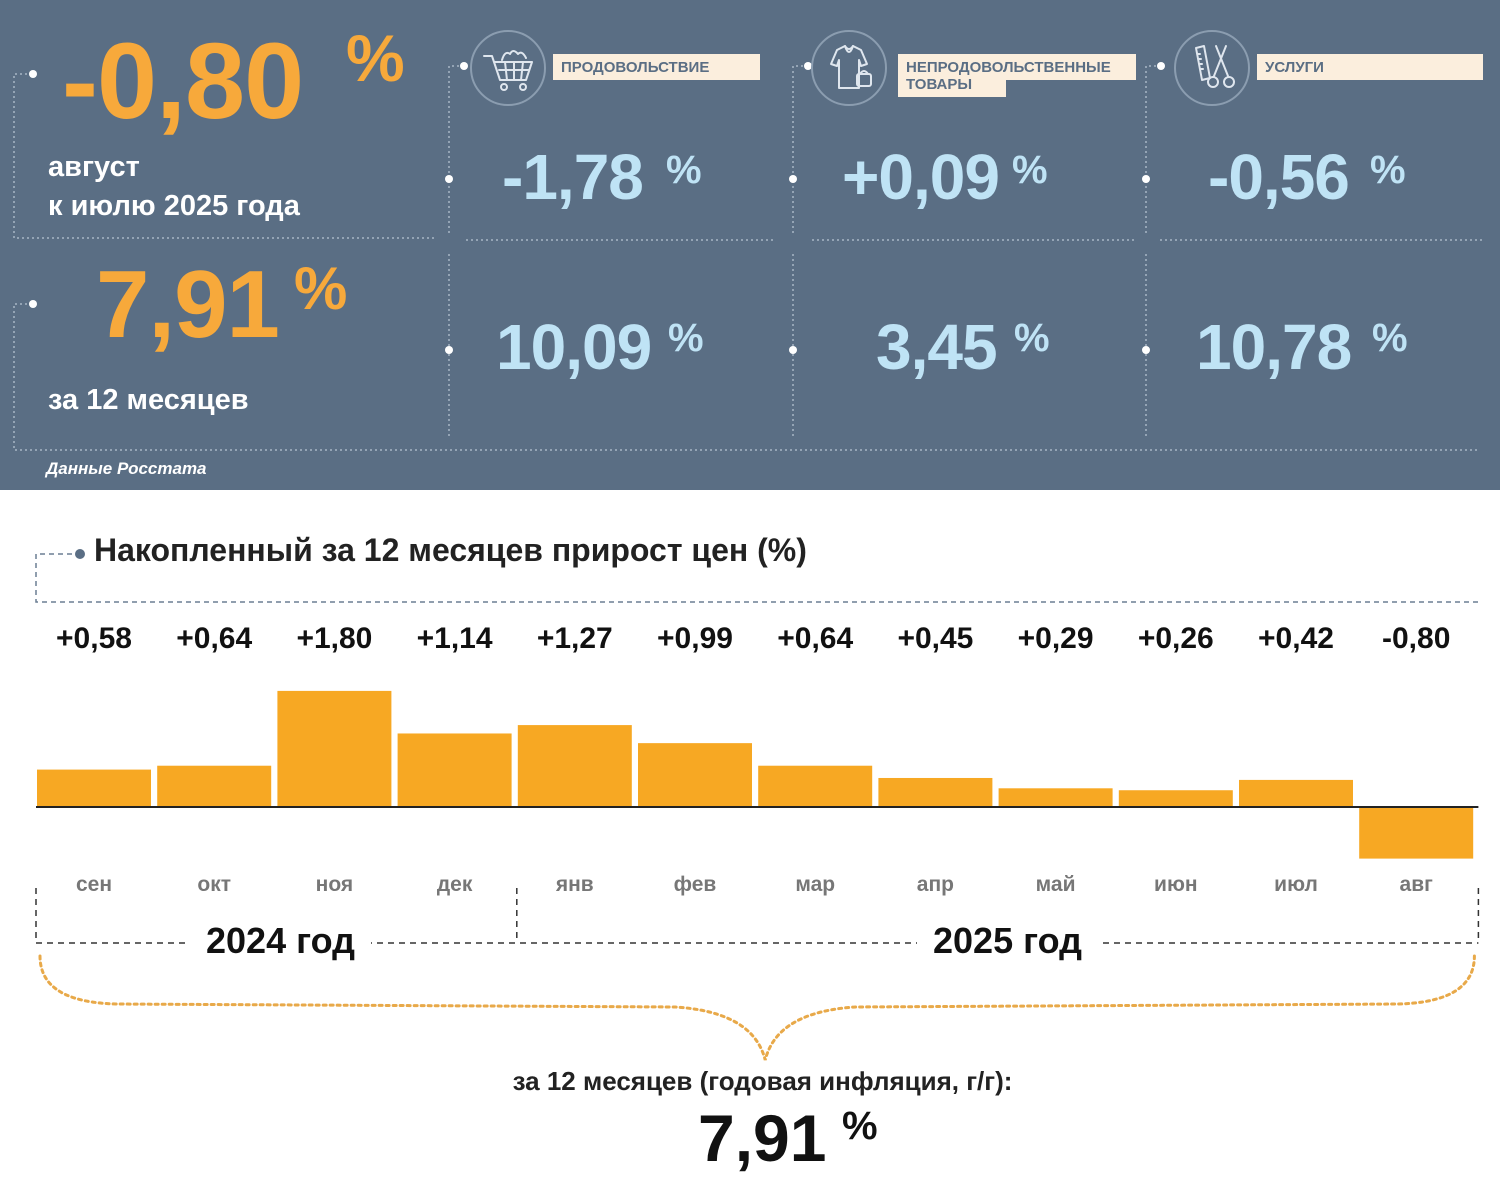 The height and width of the screenshot is (1180, 1500). I want to click on bar-авг, so click(1416, 833).